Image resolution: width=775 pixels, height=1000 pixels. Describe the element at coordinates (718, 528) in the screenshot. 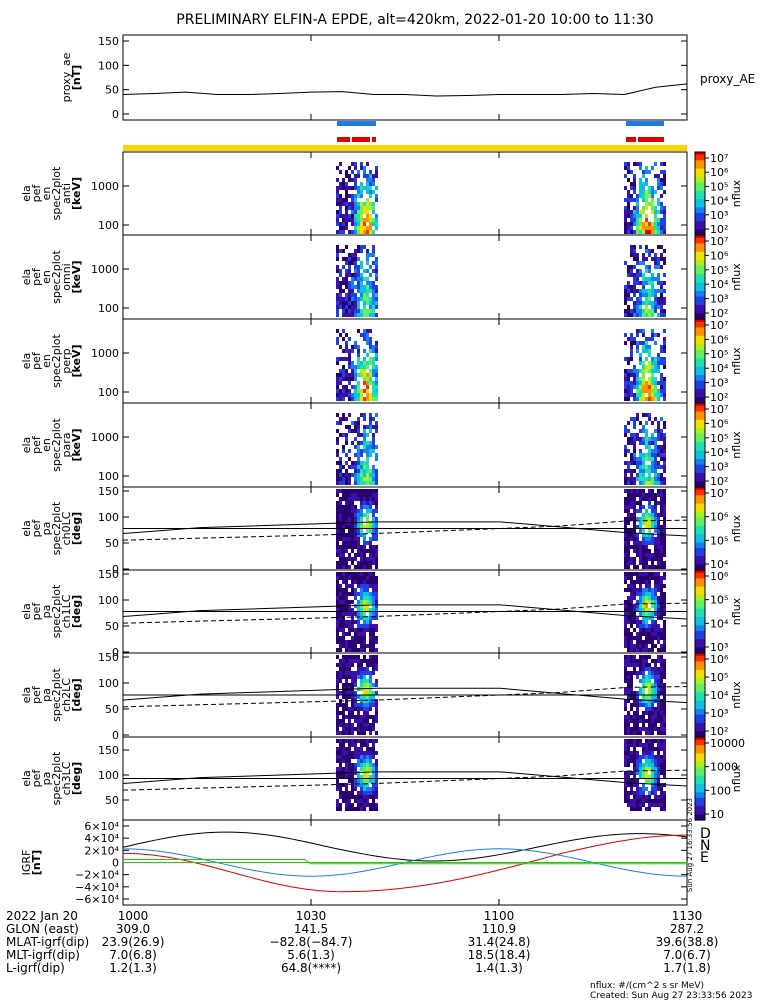

I see `colorbar: 10⁷ 10⁶ 10⁵ 10⁴ nflux` at that location.